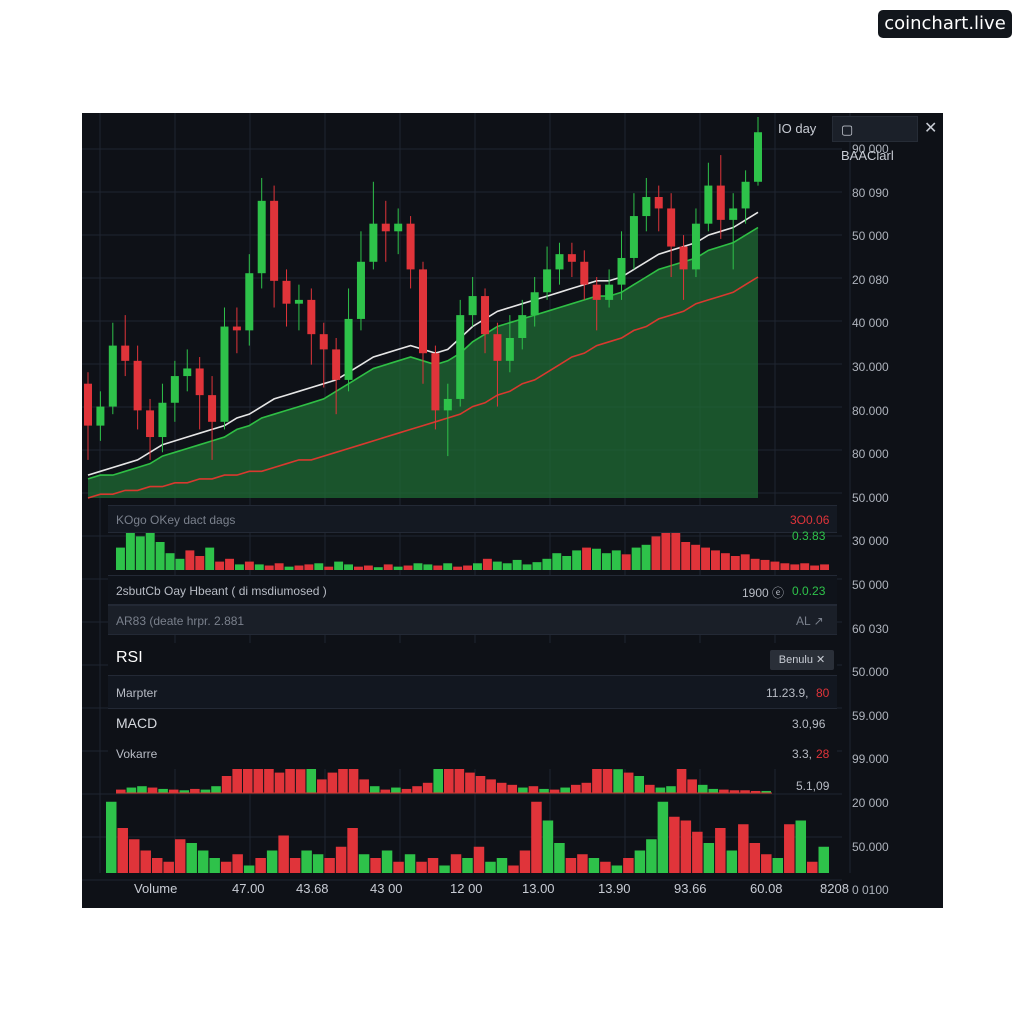  I want to click on market-value: 11.23.9,, so click(787, 693).